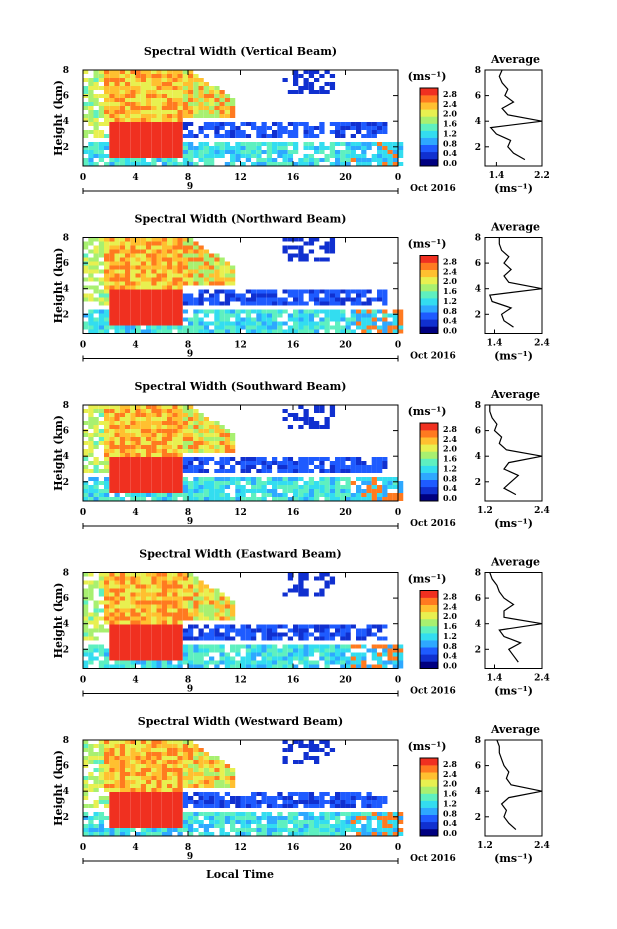 This screenshot has height=929, width=617. What do you see at coordinates (450, 833) in the screenshot?
I see `colorbar-tick-label: 0.0` at bounding box center [450, 833].